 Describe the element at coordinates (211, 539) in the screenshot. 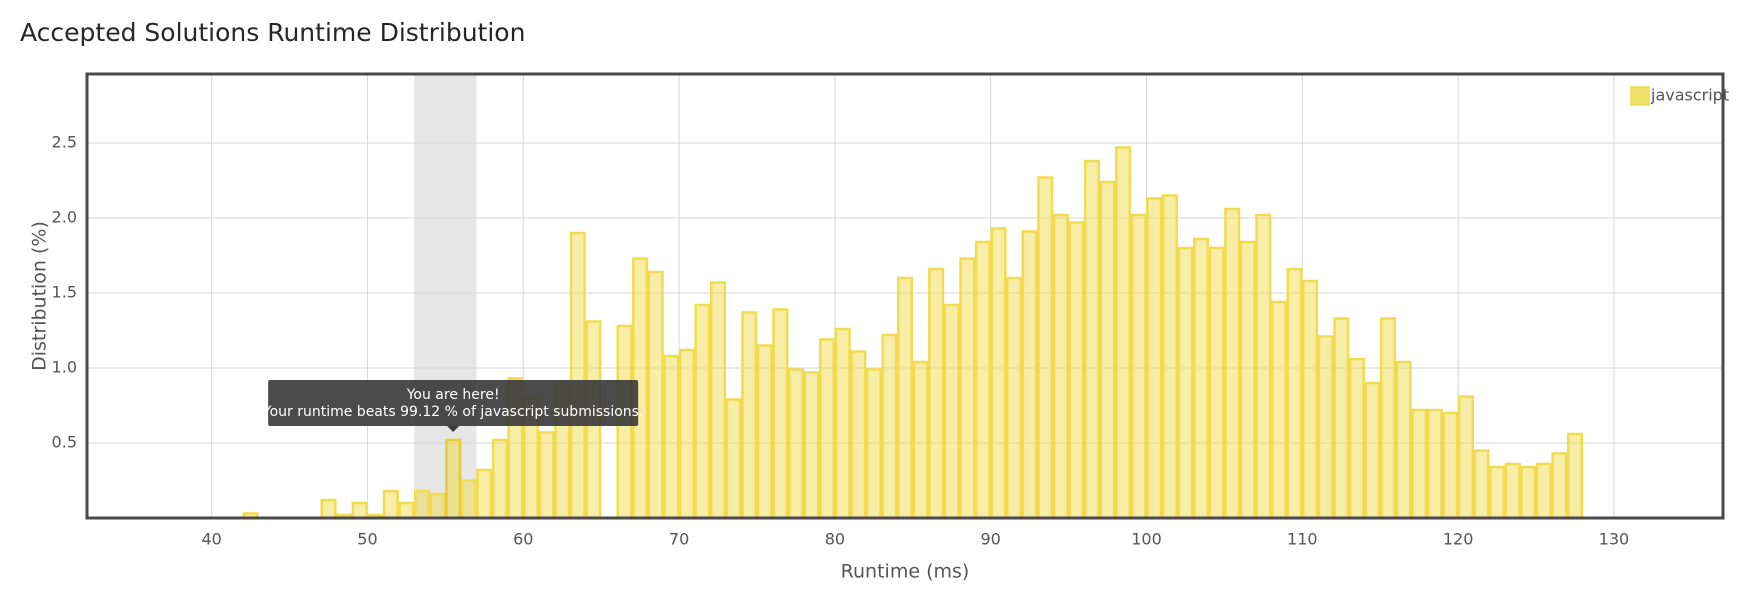

I see `x-tick-label: 40` at that location.